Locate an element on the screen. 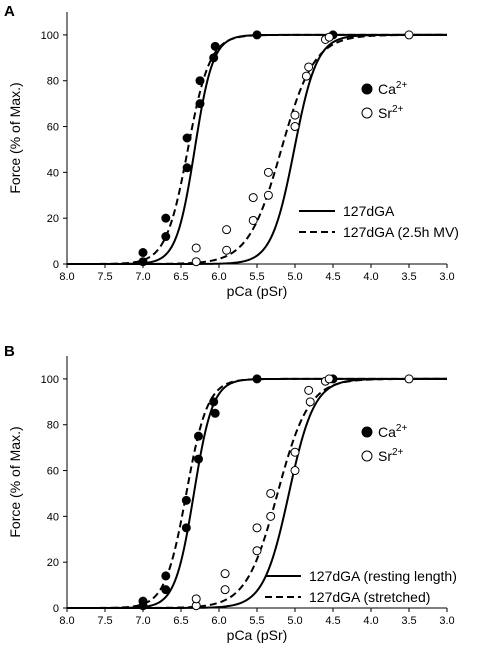  legend-line-label: 127dGA (resting length) is located at coordinates (383, 576).